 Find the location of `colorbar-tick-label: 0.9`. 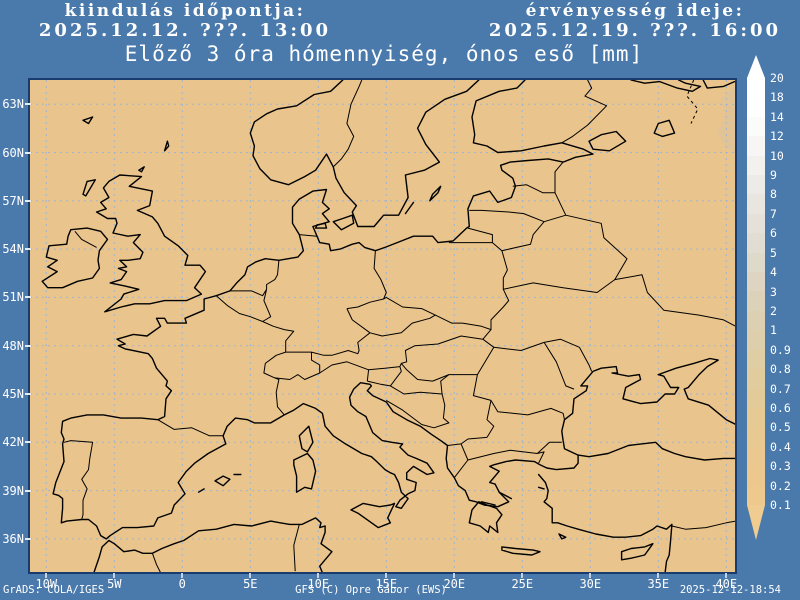

colorbar-tick-label: 0.9 is located at coordinates (780, 349).